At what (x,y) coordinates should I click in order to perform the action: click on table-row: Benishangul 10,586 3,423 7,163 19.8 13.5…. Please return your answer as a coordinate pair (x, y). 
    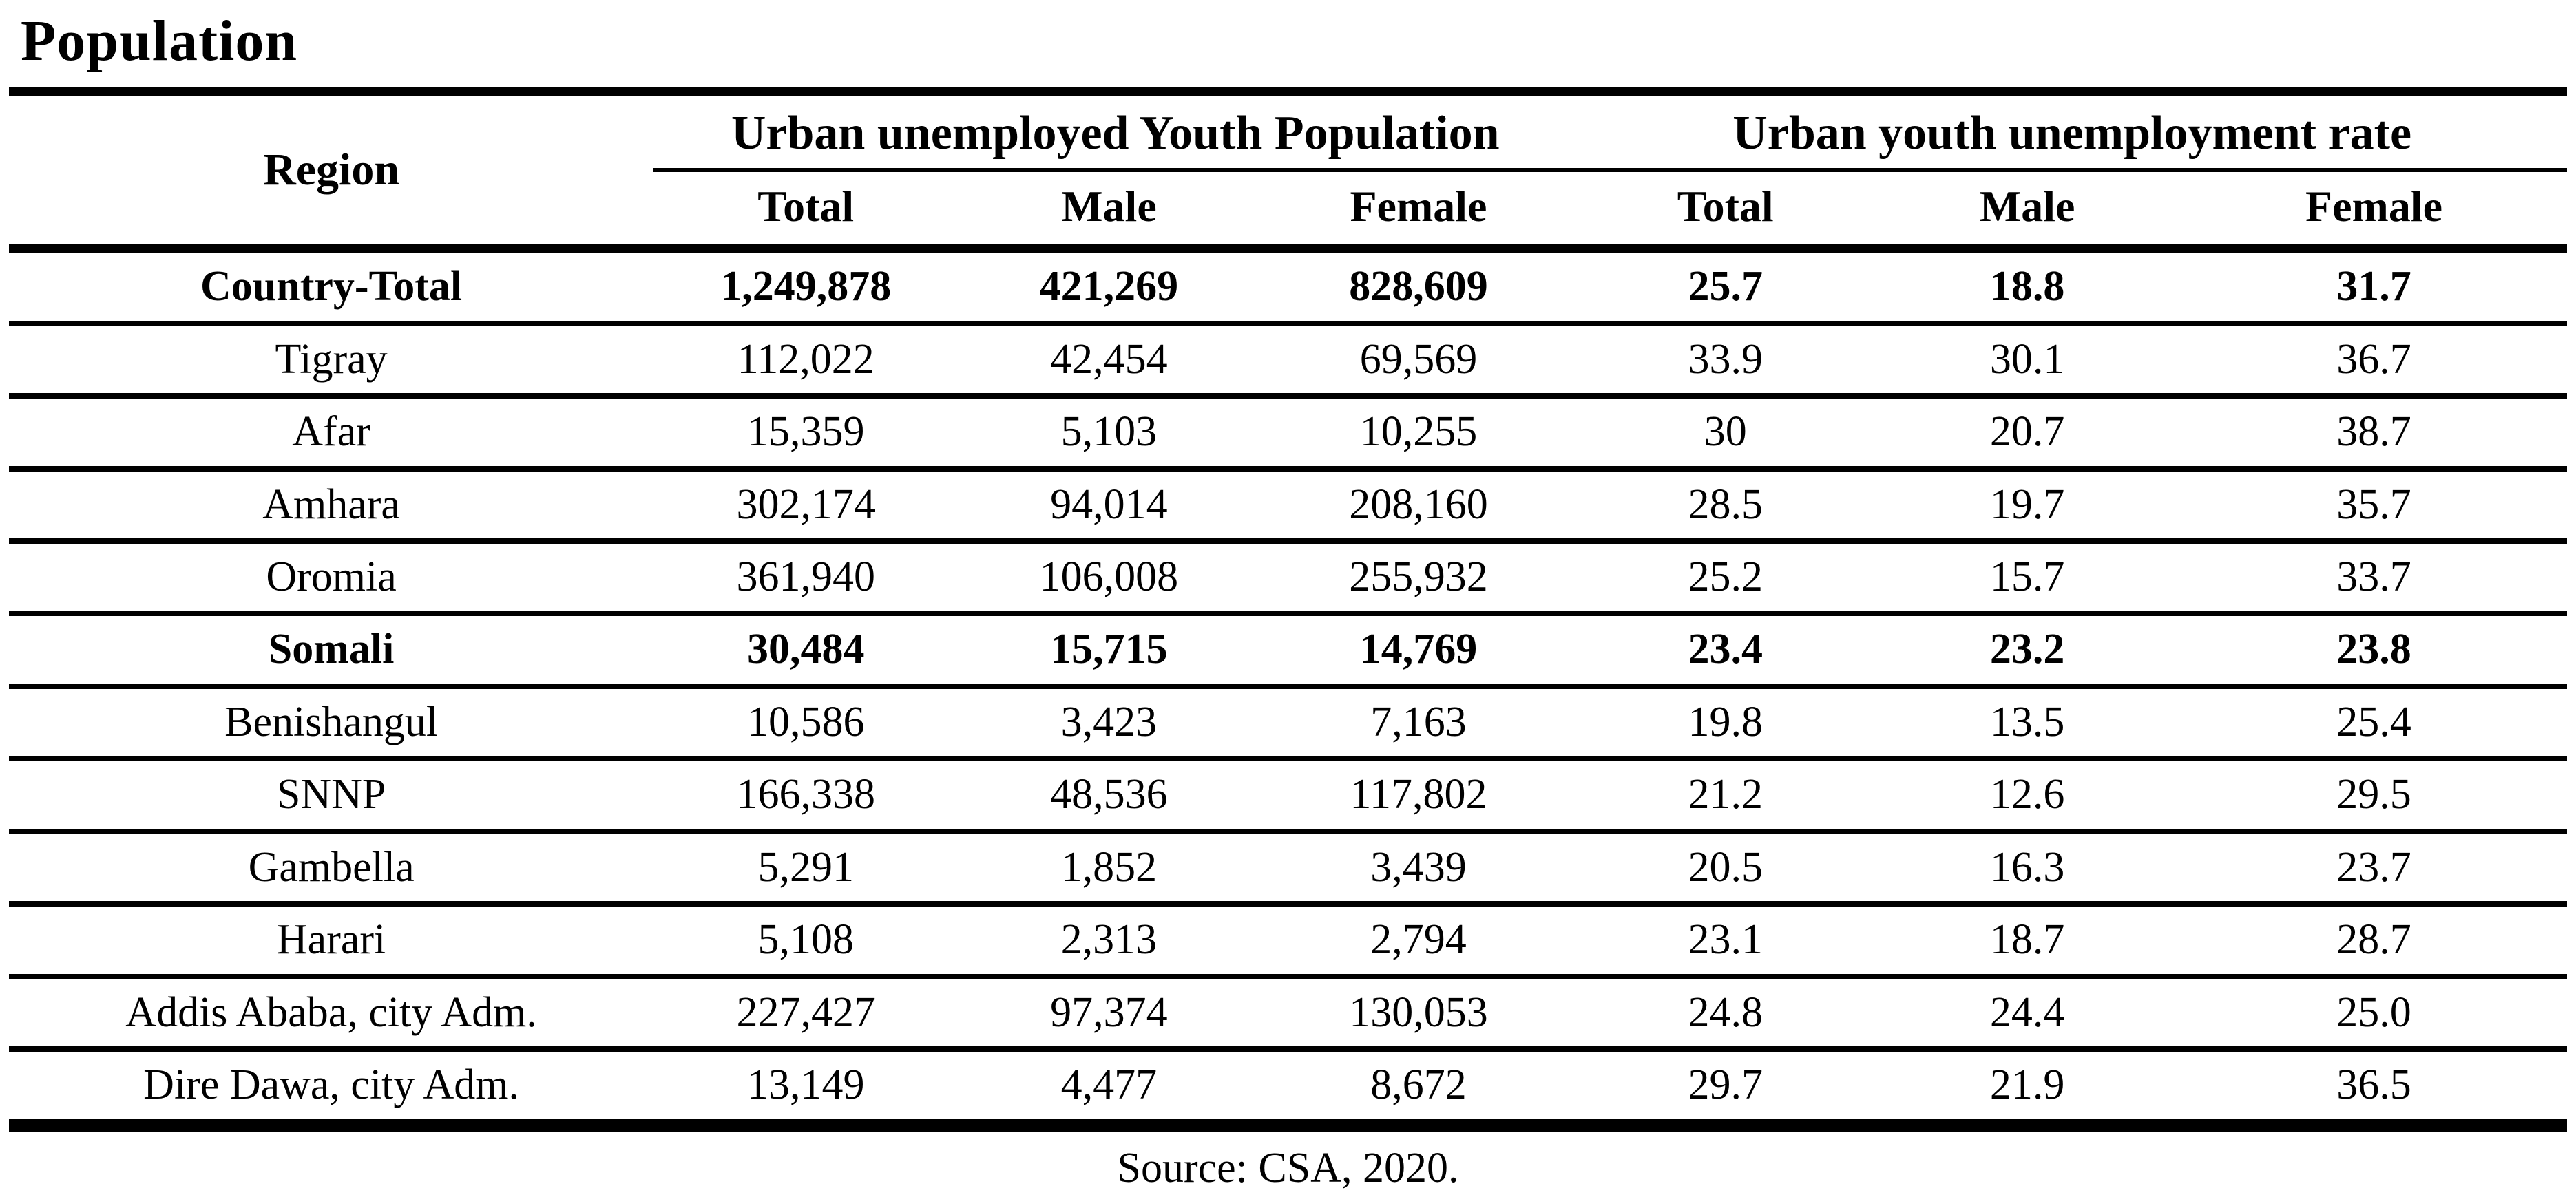
    Looking at the image, I should click on (1288, 724).